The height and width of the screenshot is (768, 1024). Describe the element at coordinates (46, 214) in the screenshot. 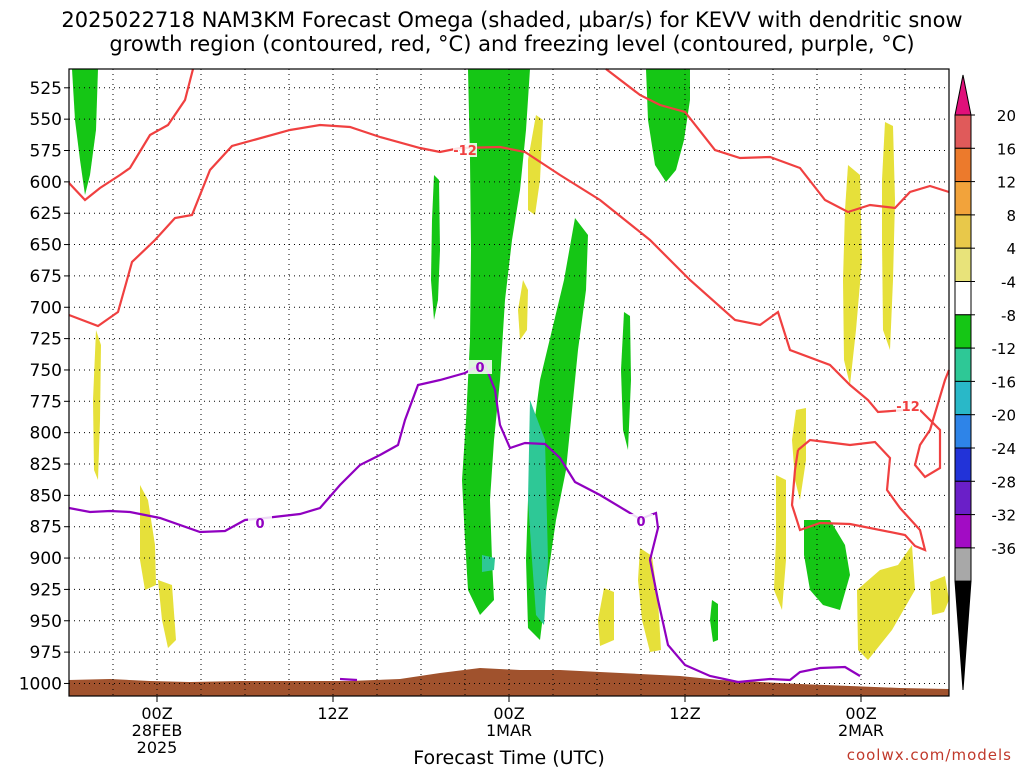

I see `y-tick-label-625: 625` at that location.